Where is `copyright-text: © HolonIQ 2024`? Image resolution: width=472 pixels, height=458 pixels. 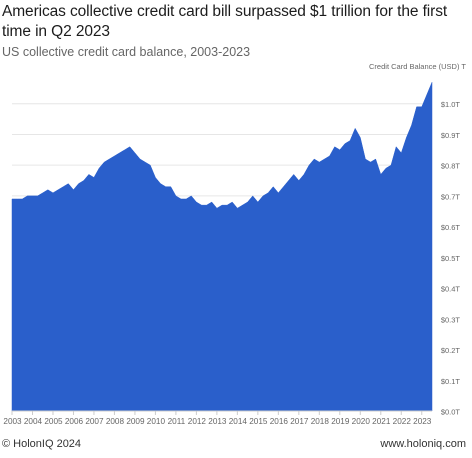
copyright-text: © HolonIQ 2024 is located at coordinates (42, 444).